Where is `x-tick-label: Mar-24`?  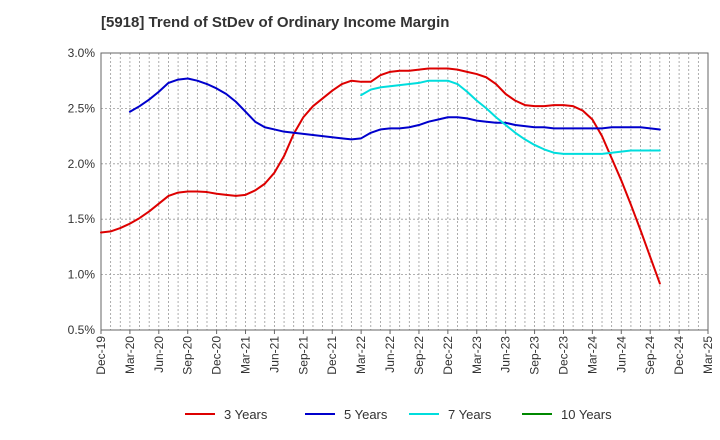 x-tick-label: Mar-24 is located at coordinates (592, 355).